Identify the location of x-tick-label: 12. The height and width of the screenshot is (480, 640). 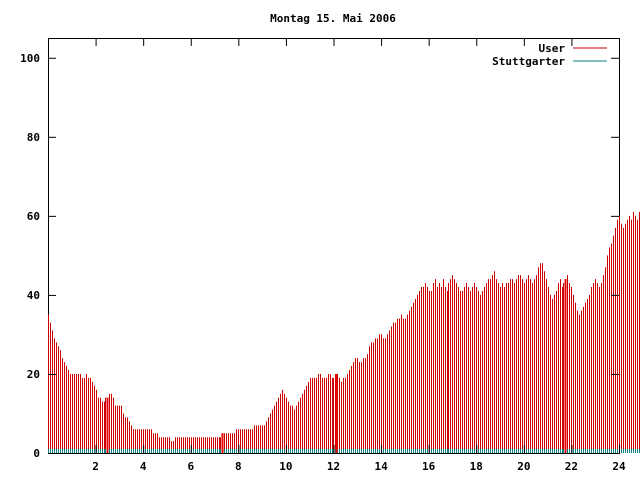
(333, 466).